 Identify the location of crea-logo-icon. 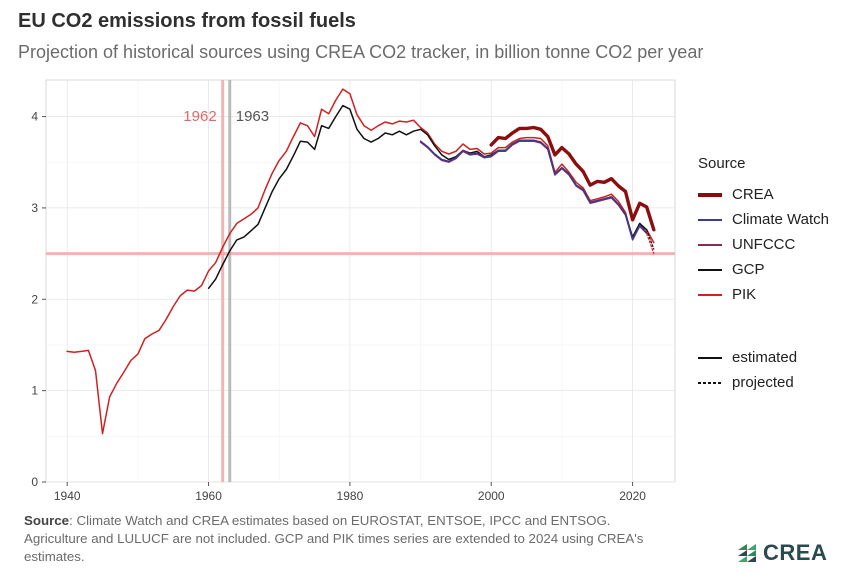
(747, 553).